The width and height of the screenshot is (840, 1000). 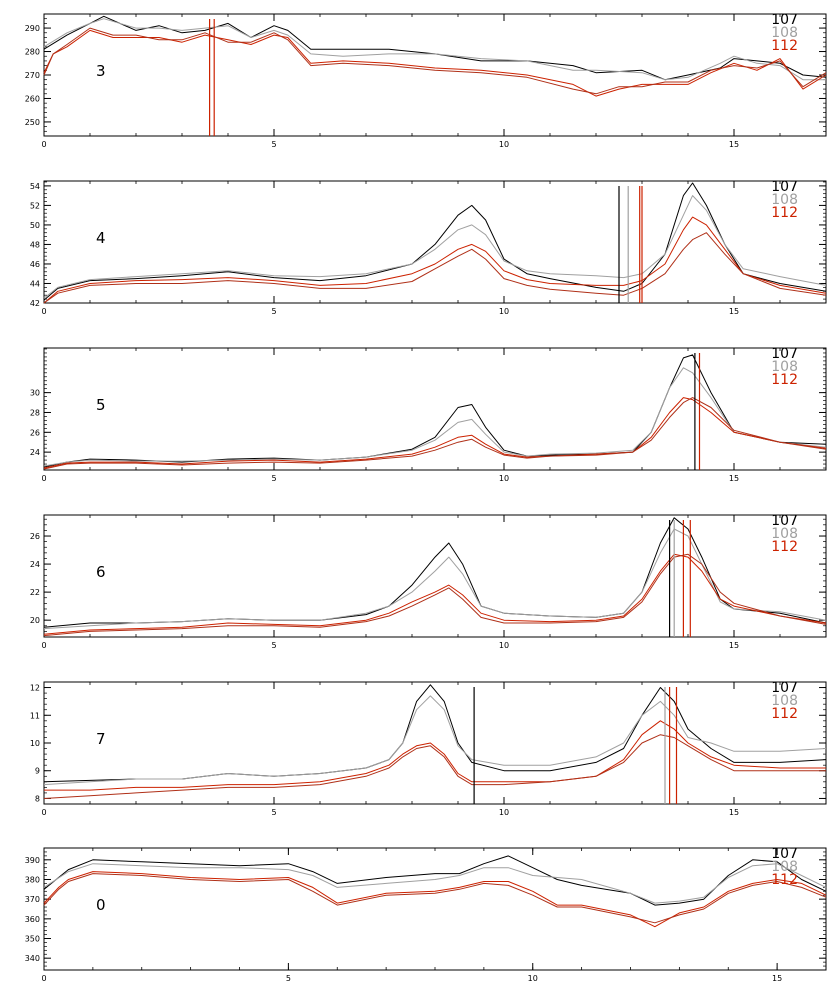 I want to click on panel-label: 6, so click(x=101, y=572).